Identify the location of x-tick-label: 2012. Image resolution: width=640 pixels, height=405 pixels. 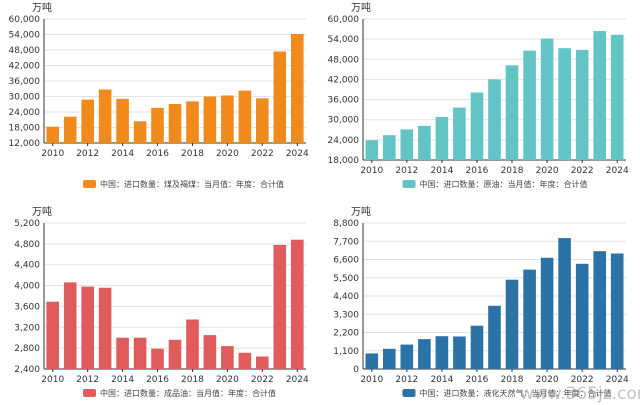
(87, 380).